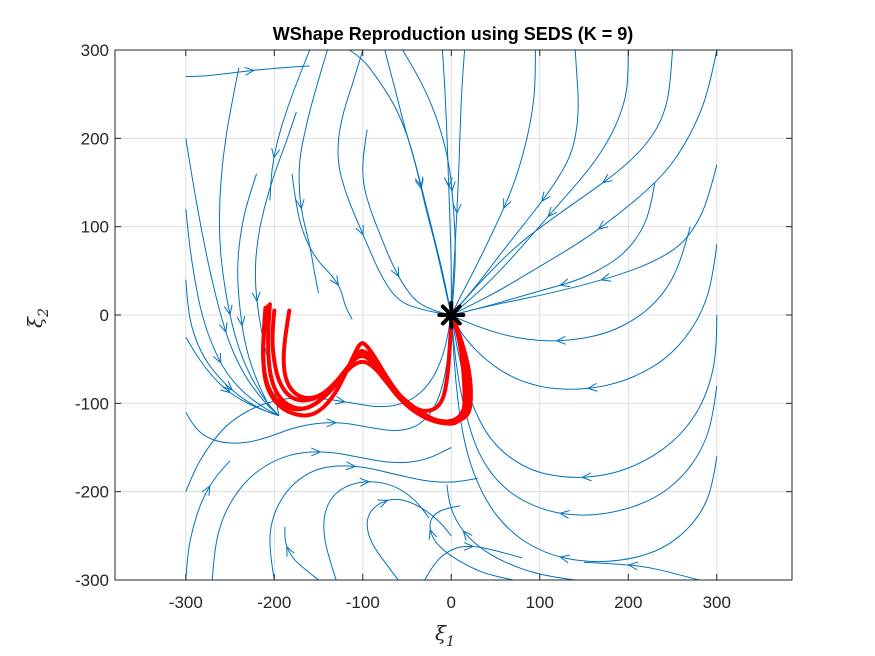  Describe the element at coordinates (95, 50) in the screenshot. I see `y-tick-label: 300` at that location.